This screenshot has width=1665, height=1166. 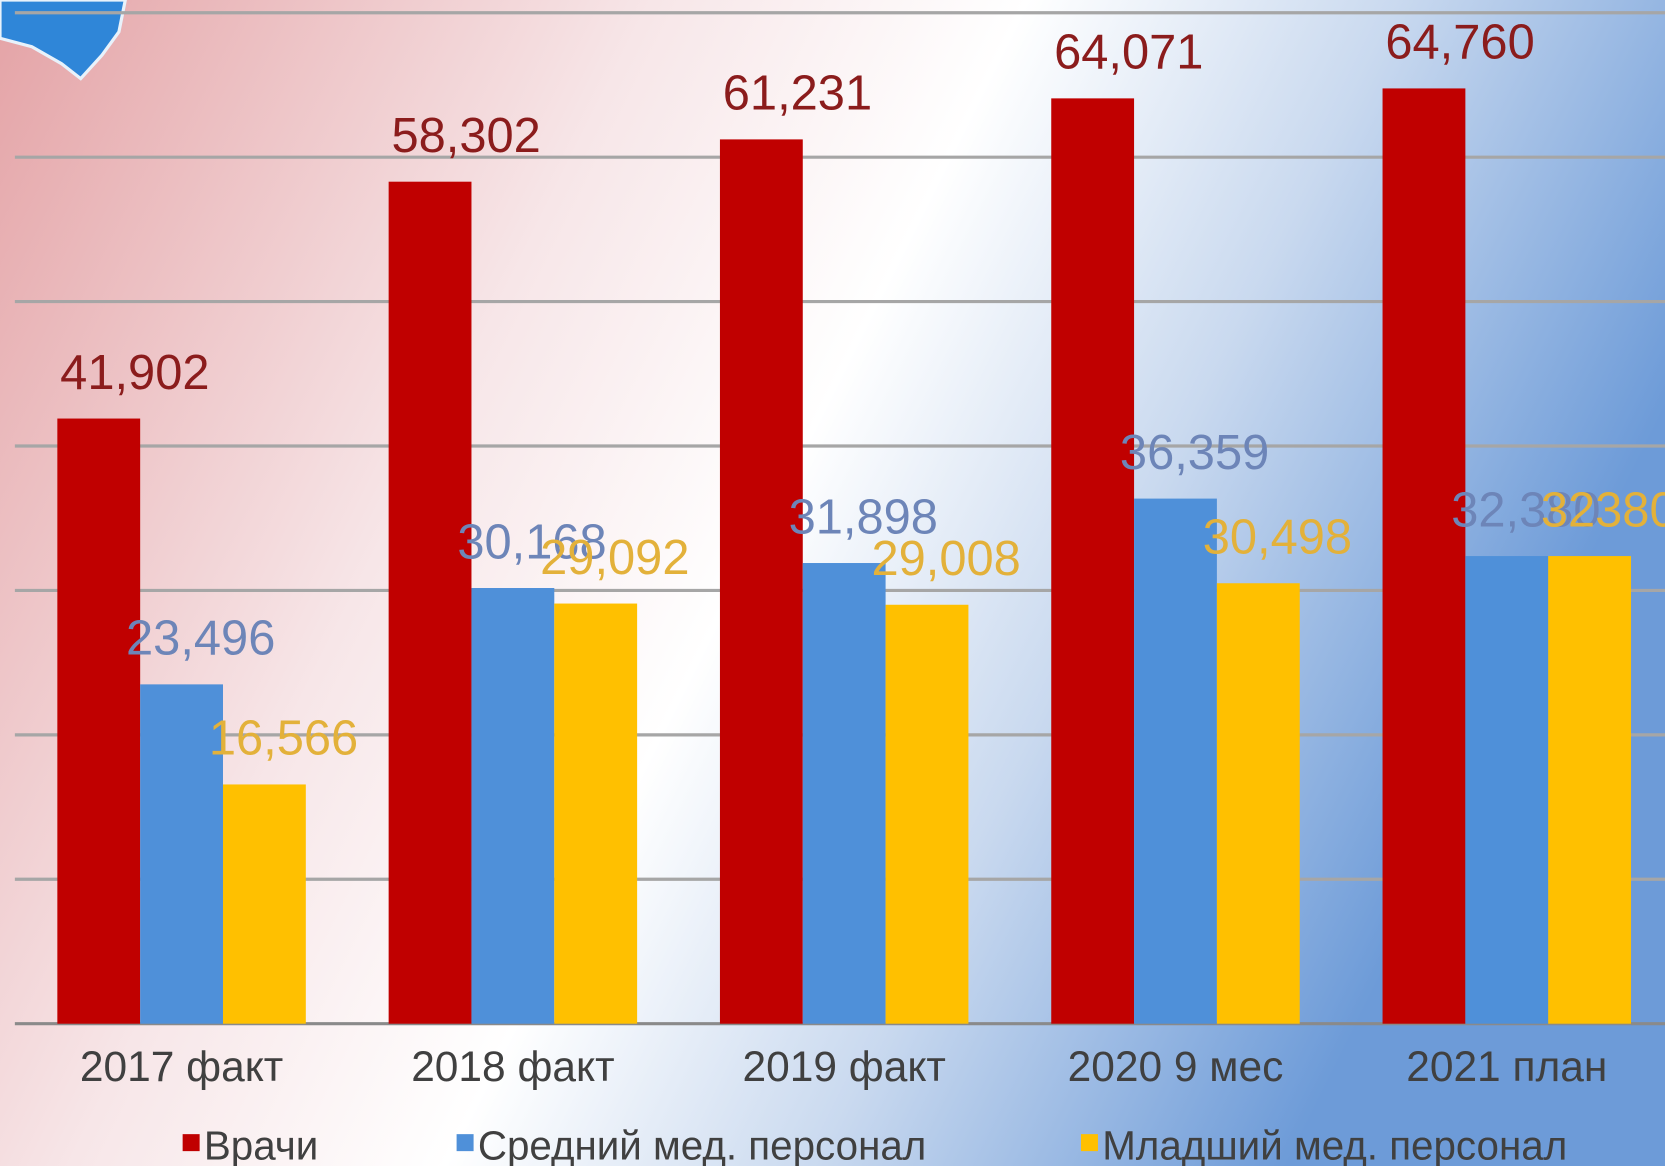 What do you see at coordinates (1334, 1144) in the screenshot?
I see `legend-label: Младший мед. персонал` at bounding box center [1334, 1144].